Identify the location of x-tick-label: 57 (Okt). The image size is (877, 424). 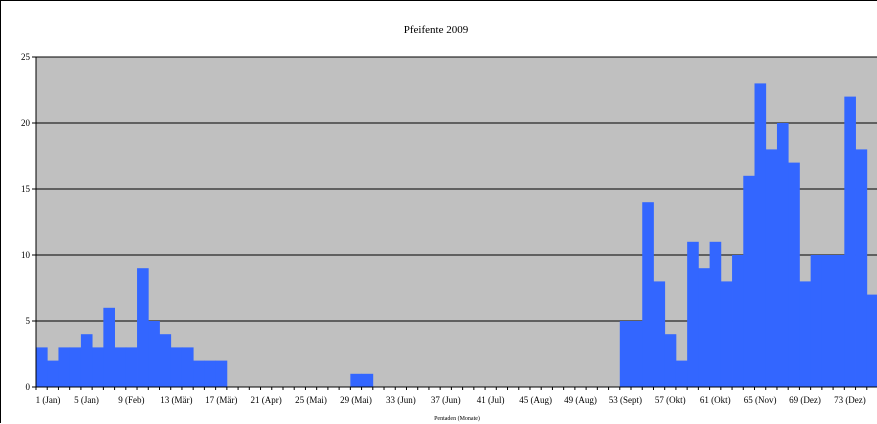
(670, 400).